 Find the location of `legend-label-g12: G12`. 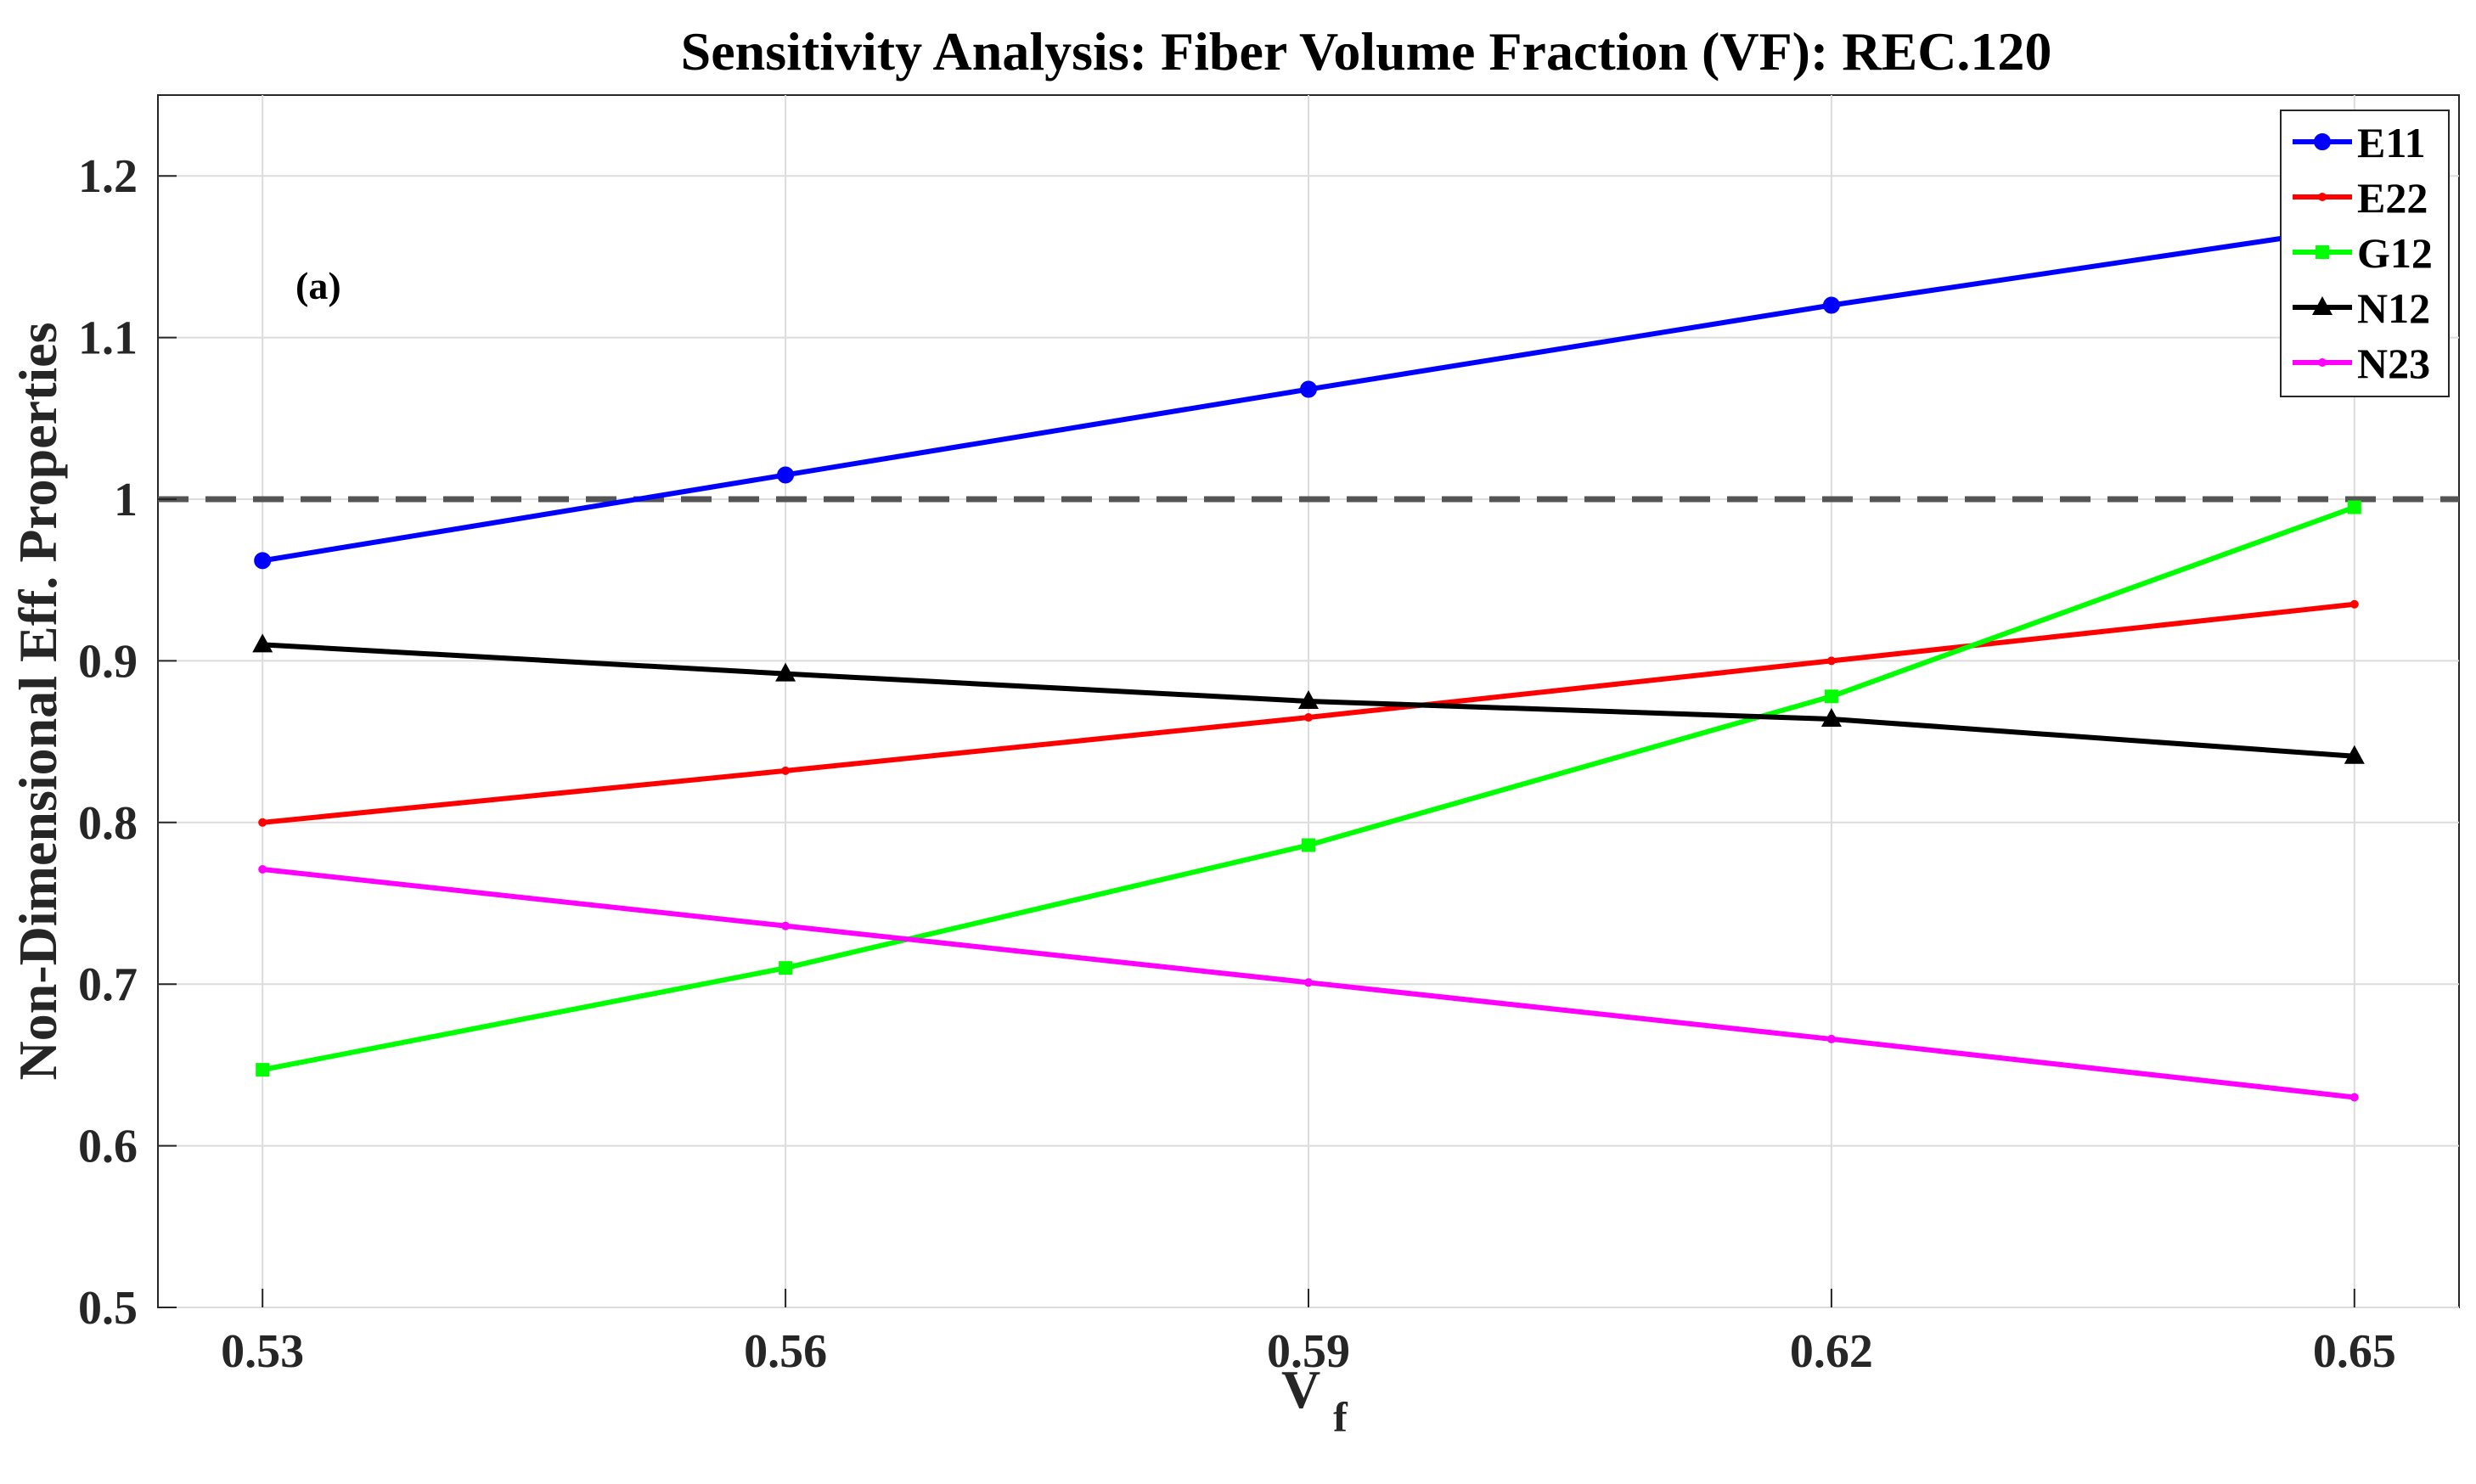

legend-label-g12: G12 is located at coordinates (2395, 253).